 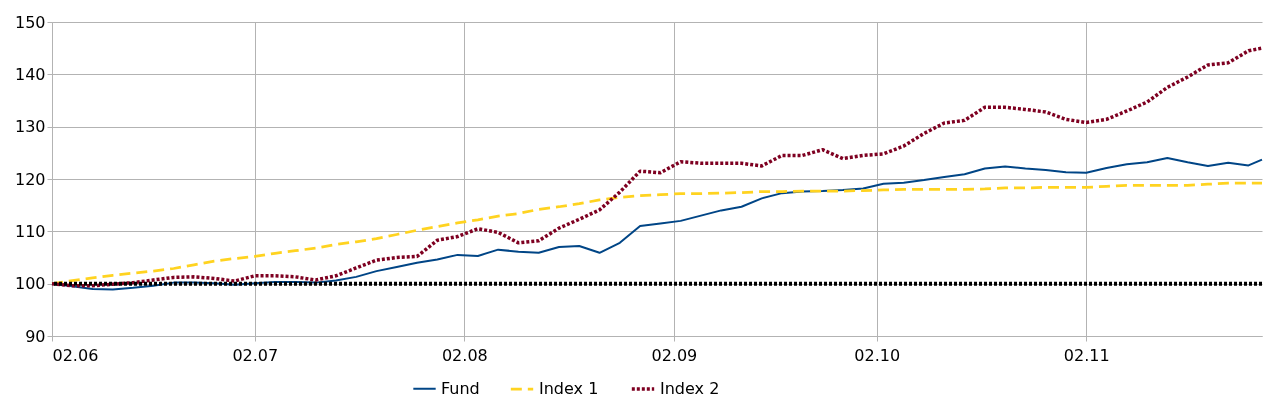 What do you see at coordinates (30, 74) in the screenshot?
I see `y-tick-label: 140` at bounding box center [30, 74].